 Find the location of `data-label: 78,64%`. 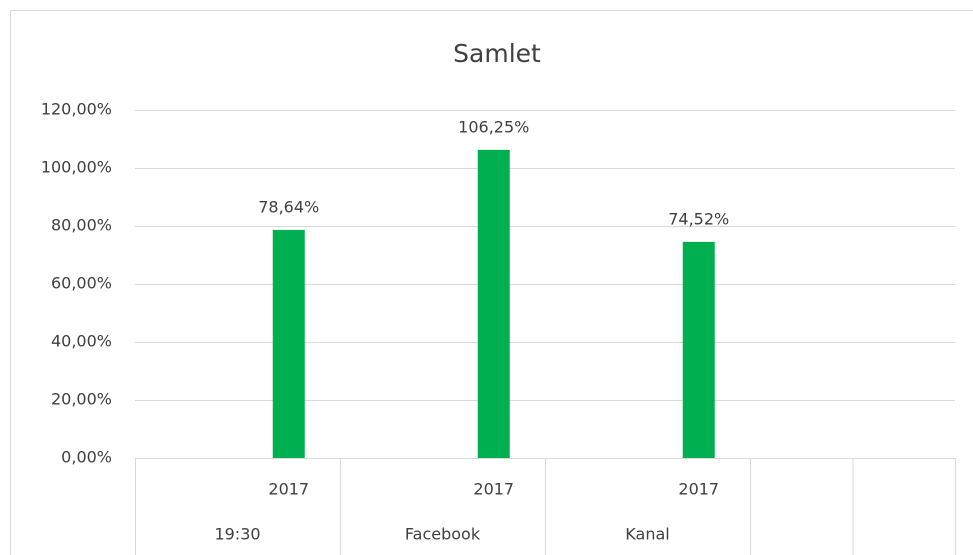

data-label: 78,64% is located at coordinates (288, 206).